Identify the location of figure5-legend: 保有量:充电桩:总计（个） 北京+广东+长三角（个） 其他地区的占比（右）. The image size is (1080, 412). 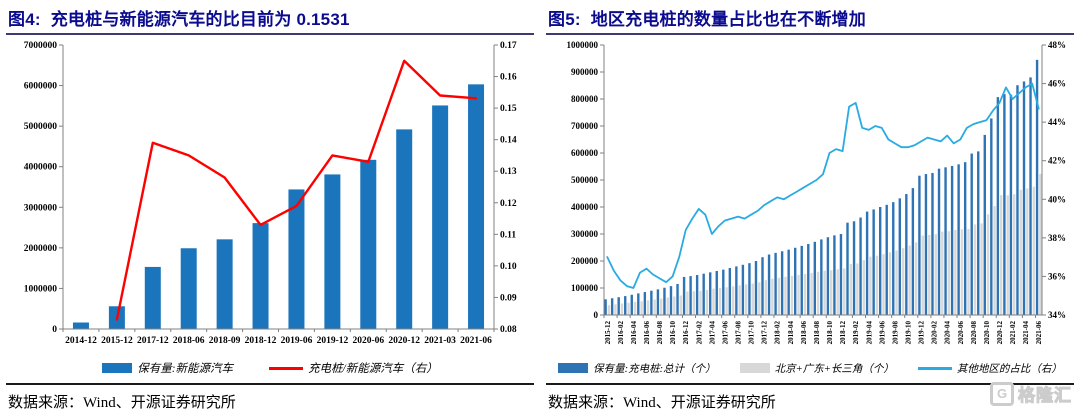
(810, 368).